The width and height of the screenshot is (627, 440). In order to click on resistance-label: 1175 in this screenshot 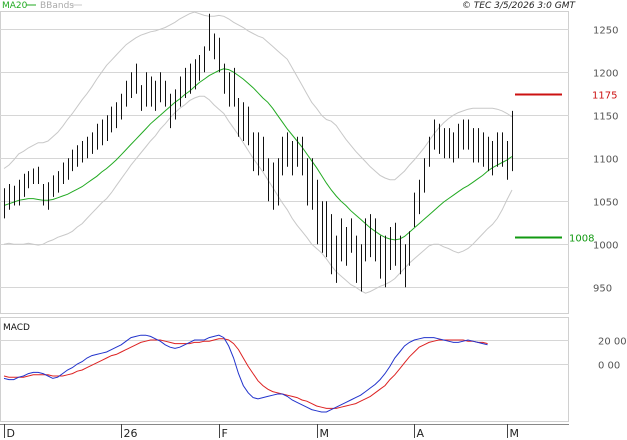, I will do `click(604, 96)`.